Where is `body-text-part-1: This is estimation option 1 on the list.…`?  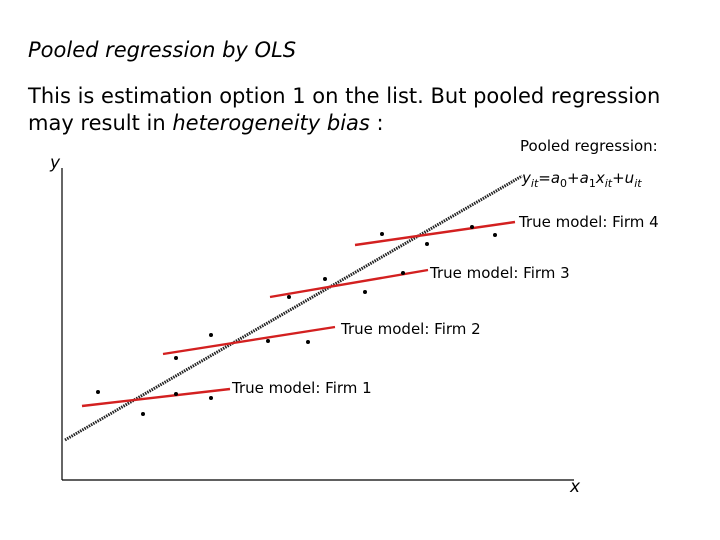
body-text-part-1: This is estimation option 1 on the list.… is located at coordinates (344, 109).